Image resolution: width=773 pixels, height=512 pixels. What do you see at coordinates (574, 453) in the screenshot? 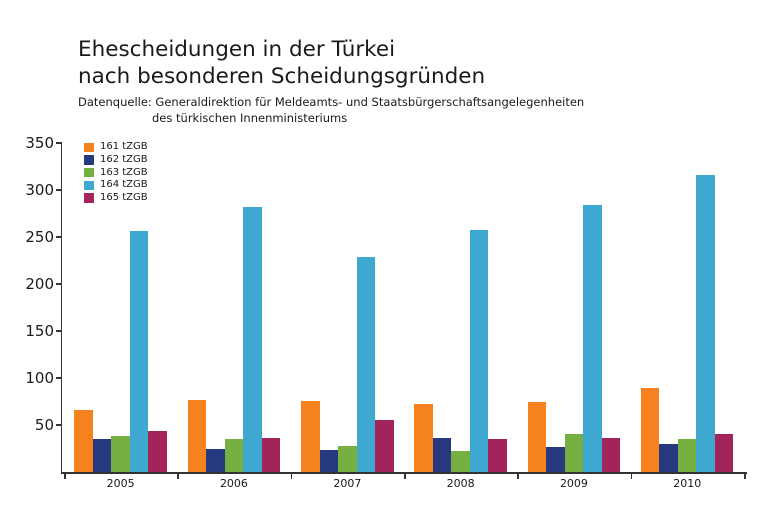
I see `bar-163-tZGB-2009` at bounding box center [574, 453].